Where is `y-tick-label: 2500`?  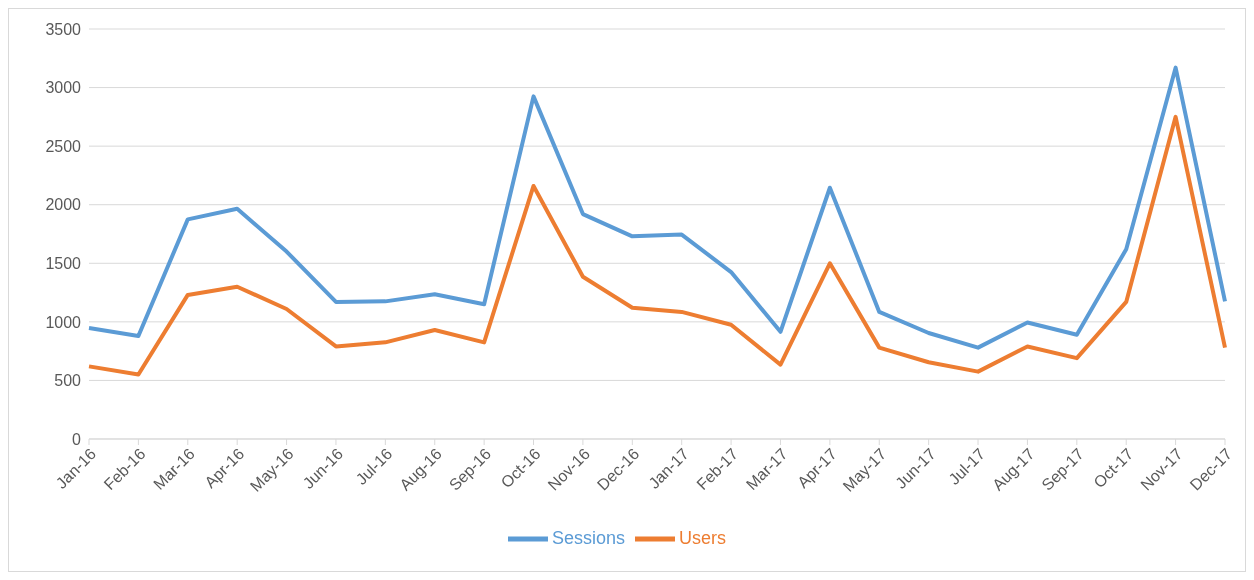 y-tick-label: 2500 is located at coordinates (63, 146).